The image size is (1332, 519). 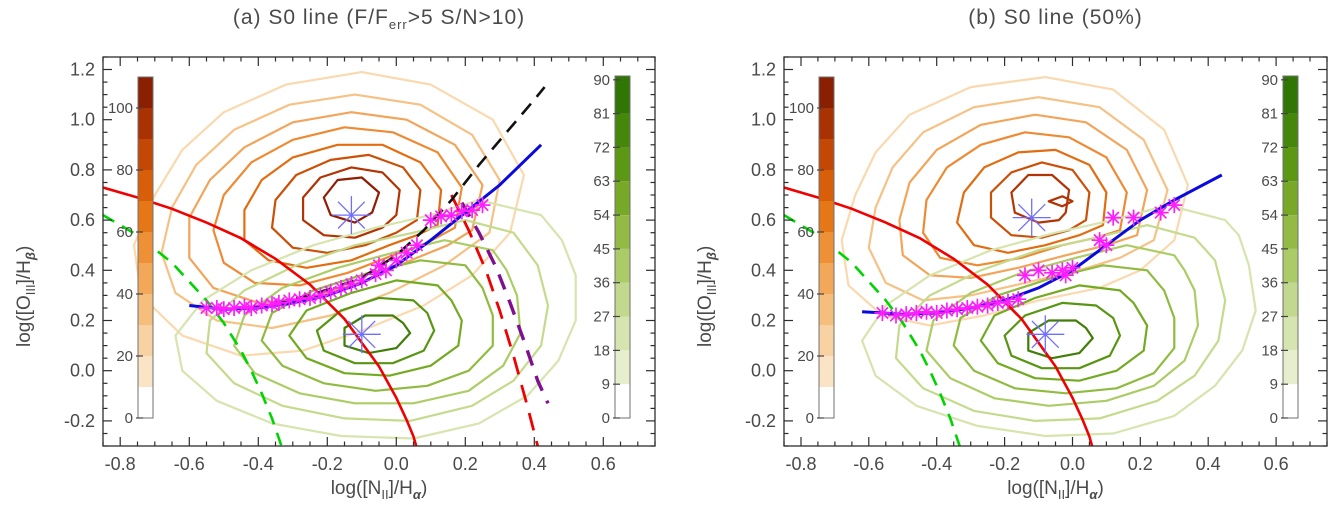 I want to click on y-tick-label: 1.0, so click(x=763, y=120).